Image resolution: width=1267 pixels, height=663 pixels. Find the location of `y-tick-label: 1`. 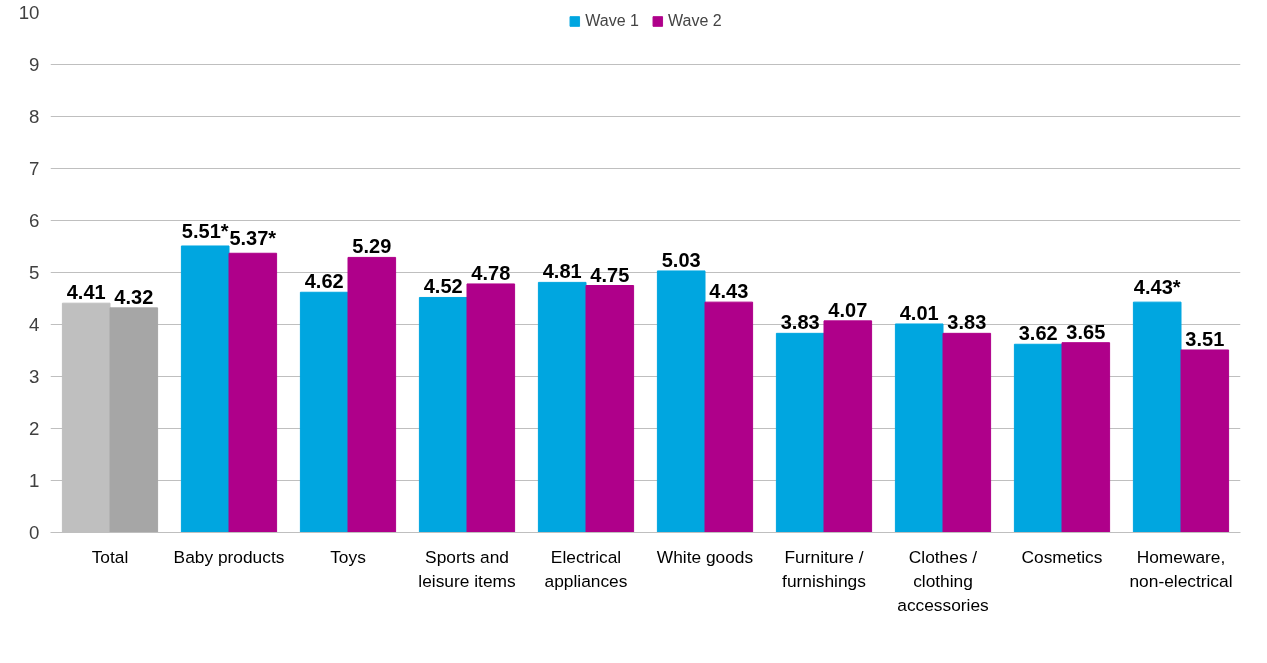

y-tick-label: 1 is located at coordinates (34, 480).